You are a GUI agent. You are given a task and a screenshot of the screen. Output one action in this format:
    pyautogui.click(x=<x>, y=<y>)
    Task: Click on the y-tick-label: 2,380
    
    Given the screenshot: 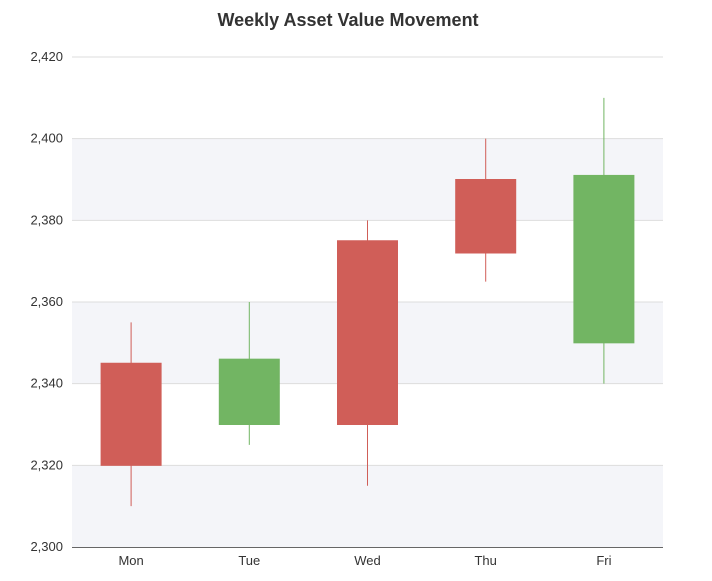 What is the action you would take?
    pyautogui.click(x=46, y=219)
    